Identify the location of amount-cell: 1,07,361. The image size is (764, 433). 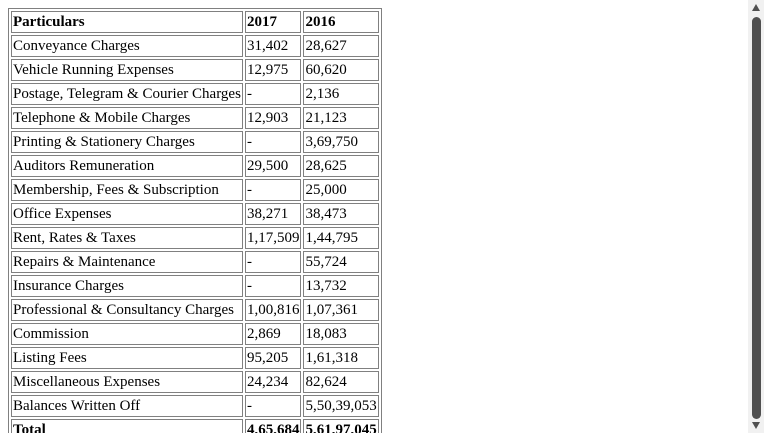
(341, 310).